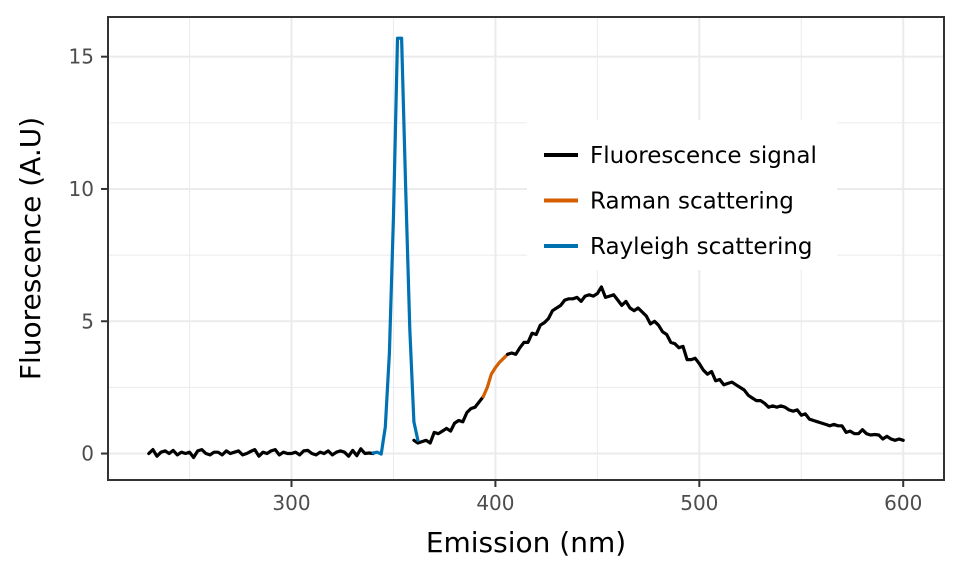 Image resolution: width=960 pixels, height=576 pixels. Describe the element at coordinates (703, 156) in the screenshot. I see `legend-label: Fluorescence signal` at that location.